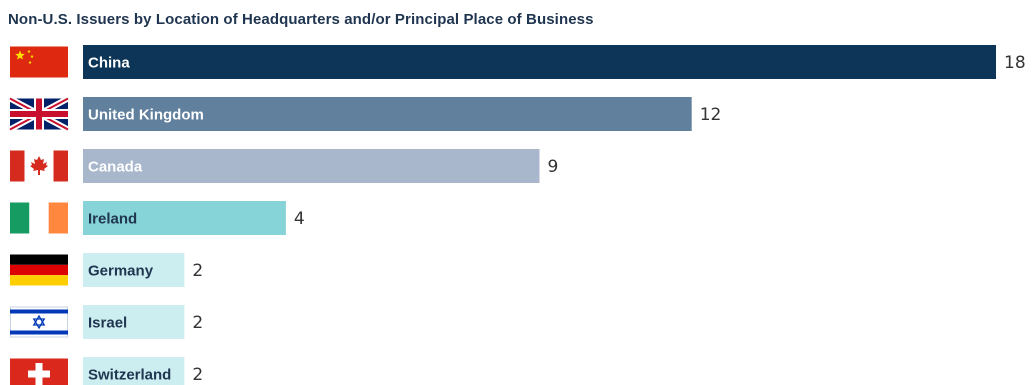 This screenshot has width=1035, height=385. Describe the element at coordinates (387, 114) in the screenshot. I see `bar-united-kingdom` at that location.